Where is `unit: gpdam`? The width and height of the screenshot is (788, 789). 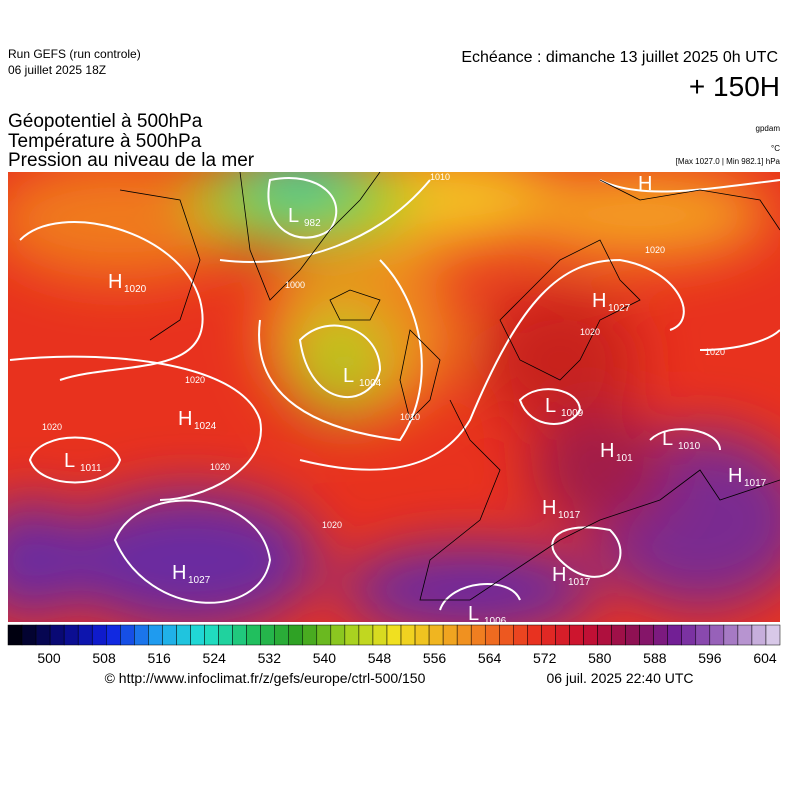 unit: gpdam is located at coordinates (768, 128).